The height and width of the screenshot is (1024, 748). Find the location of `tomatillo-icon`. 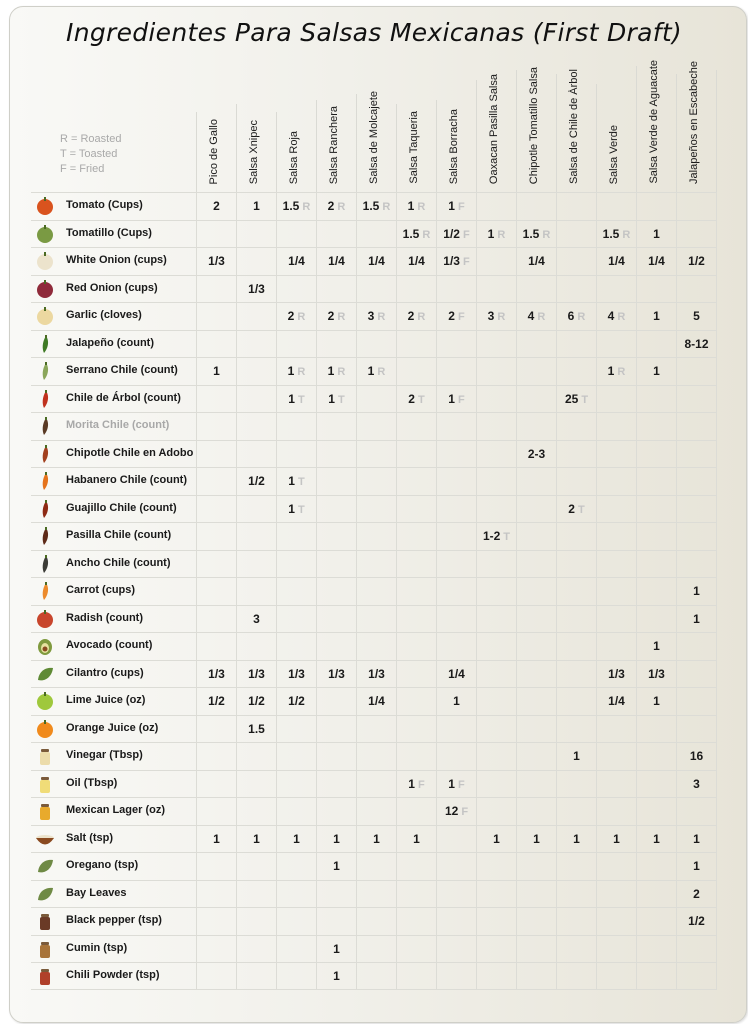

tomatillo-icon is located at coordinates (45, 234).